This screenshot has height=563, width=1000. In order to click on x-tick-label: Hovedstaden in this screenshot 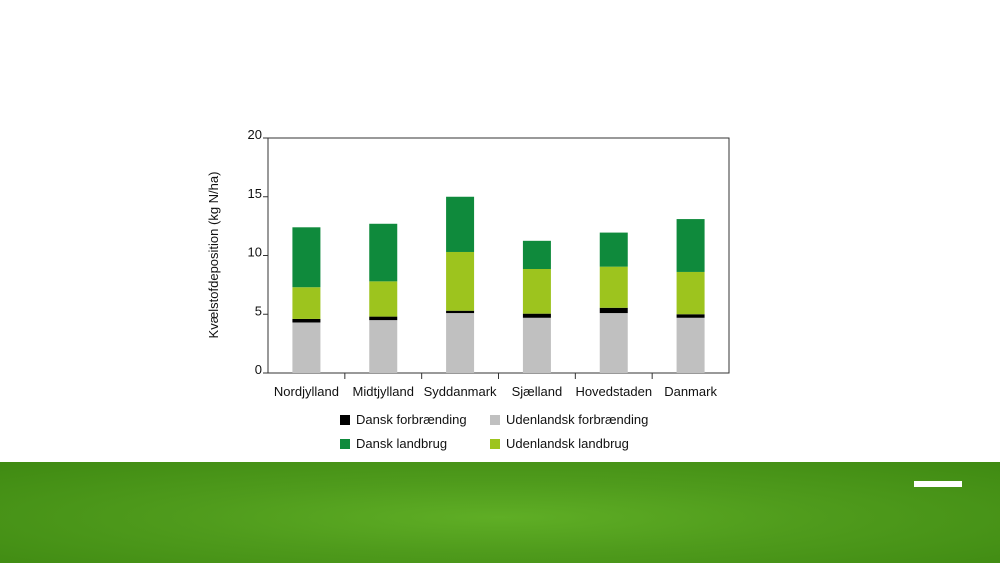, I will do `click(613, 391)`.